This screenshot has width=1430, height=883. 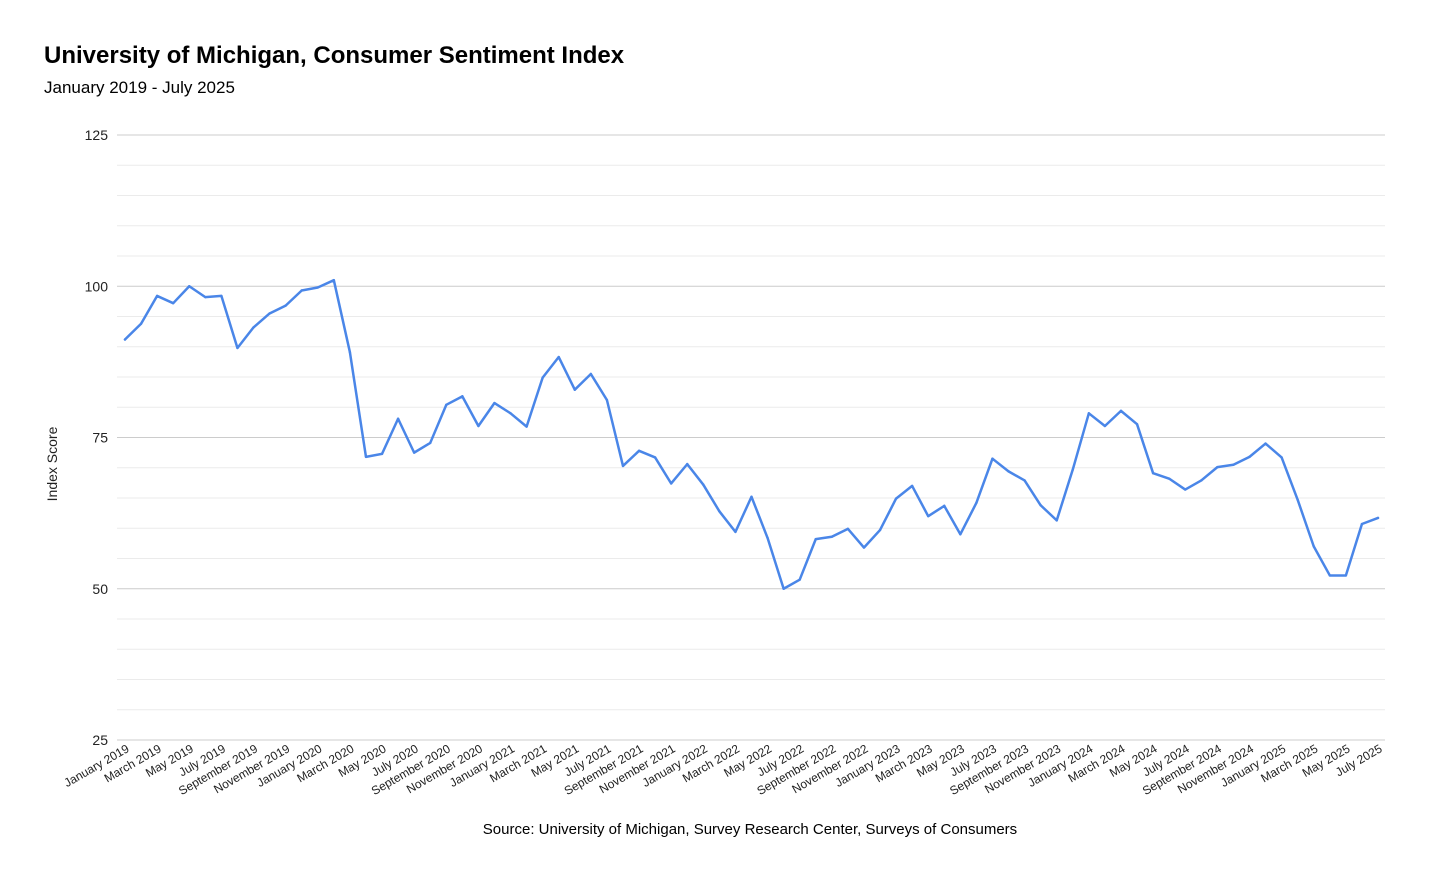 I want to click on y-axis-ticks: 25 50 75 100 125, so click(x=97, y=437).